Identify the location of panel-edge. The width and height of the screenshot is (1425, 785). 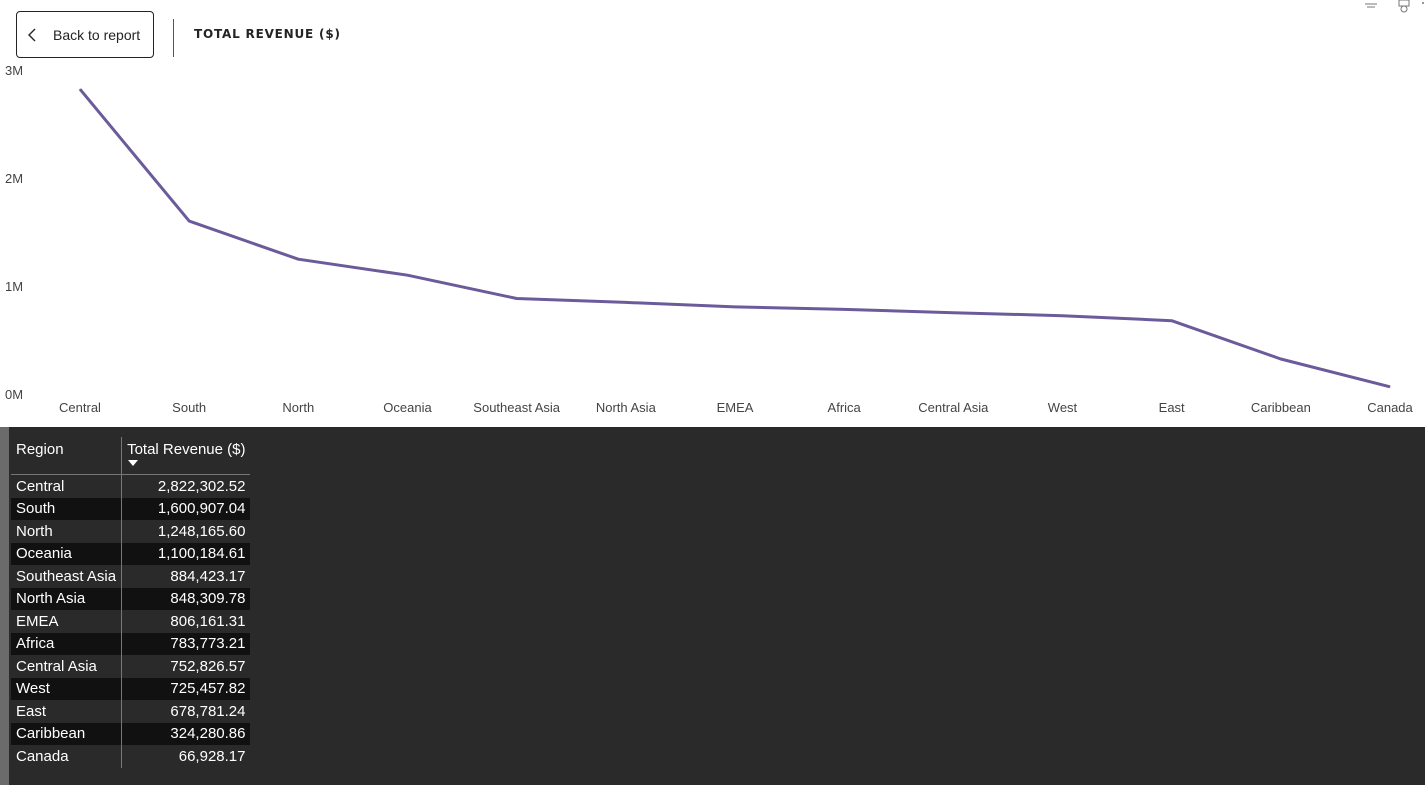
(4, 606).